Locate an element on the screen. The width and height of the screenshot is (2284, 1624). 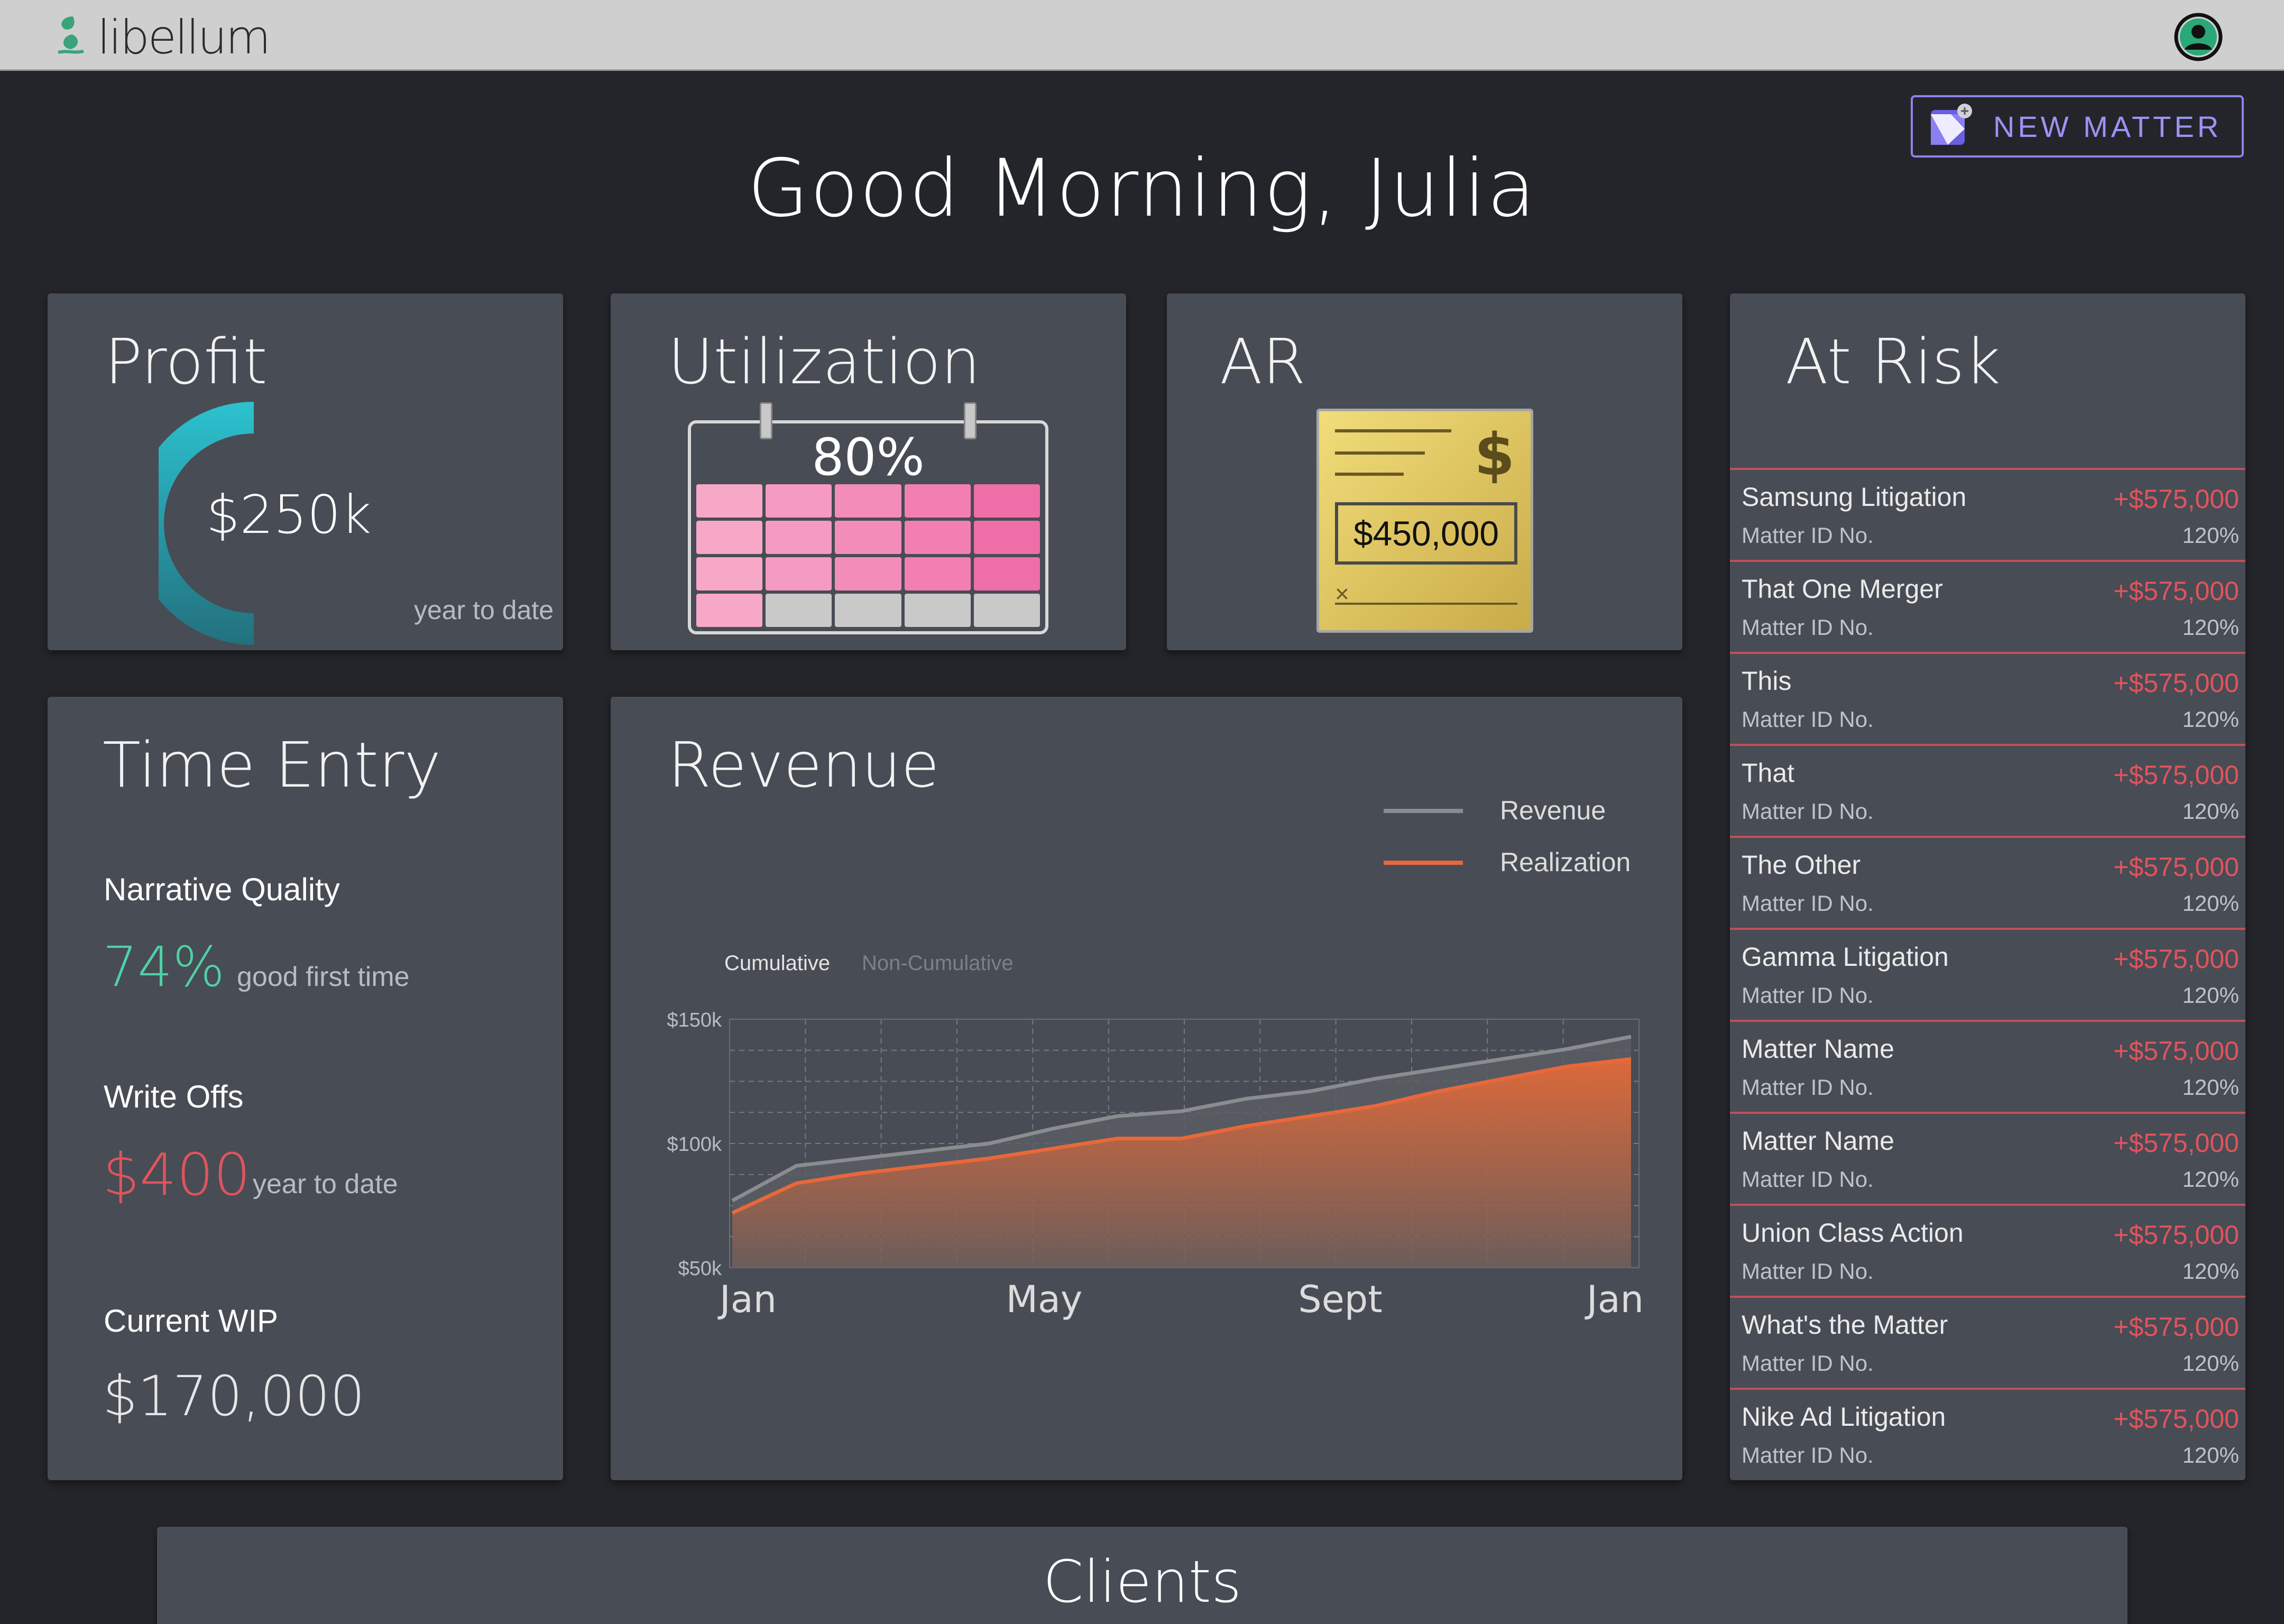
at-risk-matter-name: Matter Name is located at coordinates (1818, 1141).